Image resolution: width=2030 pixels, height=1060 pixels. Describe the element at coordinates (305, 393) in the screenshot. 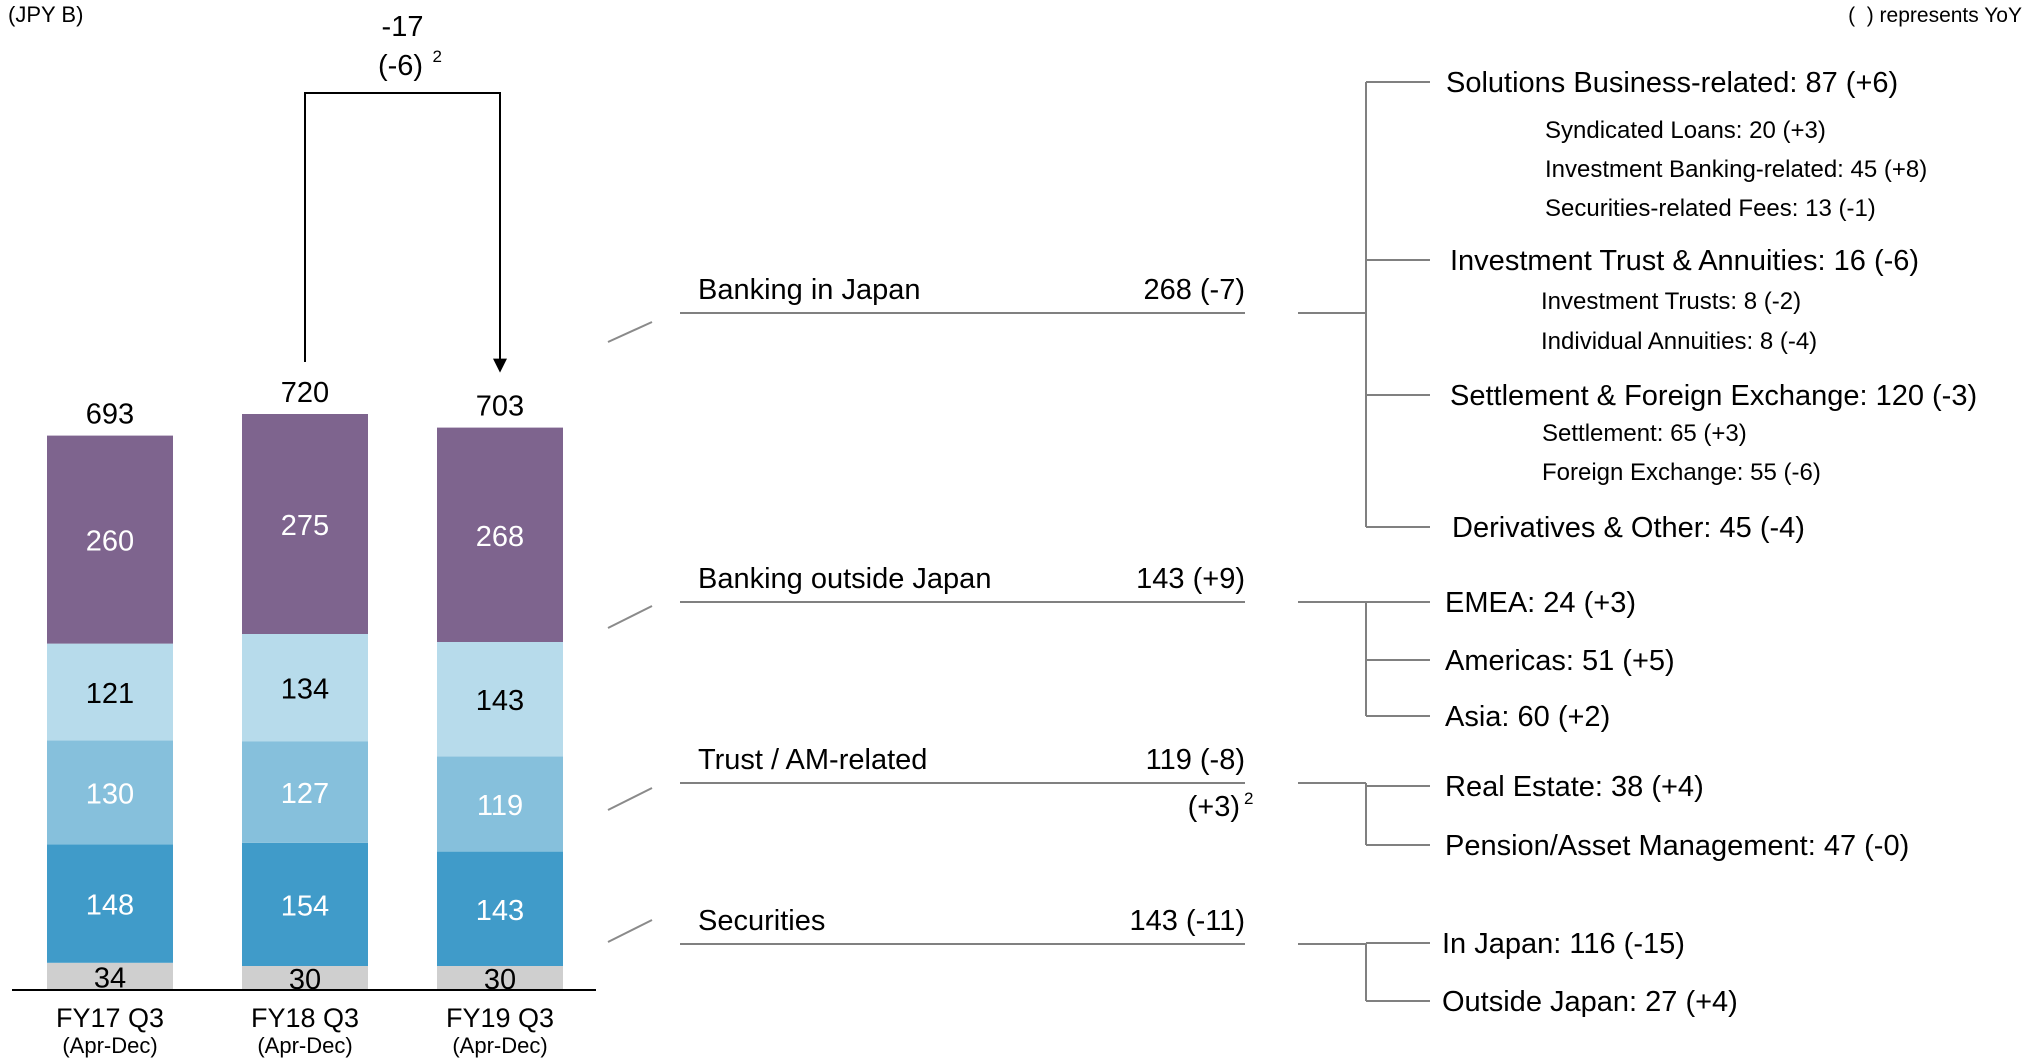

I see `bar-total-1: 720` at that location.